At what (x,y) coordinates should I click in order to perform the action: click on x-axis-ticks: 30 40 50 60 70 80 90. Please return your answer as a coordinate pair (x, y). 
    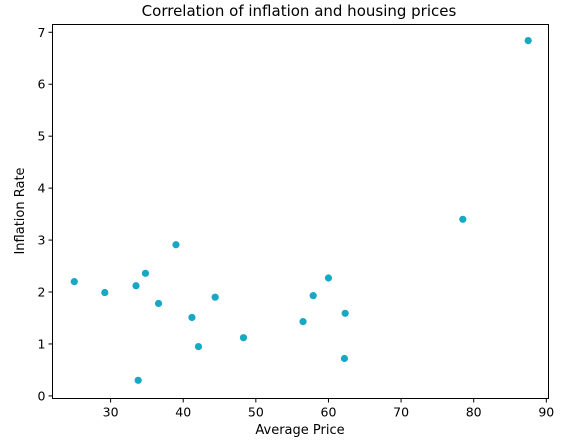
    Looking at the image, I should click on (328, 409).